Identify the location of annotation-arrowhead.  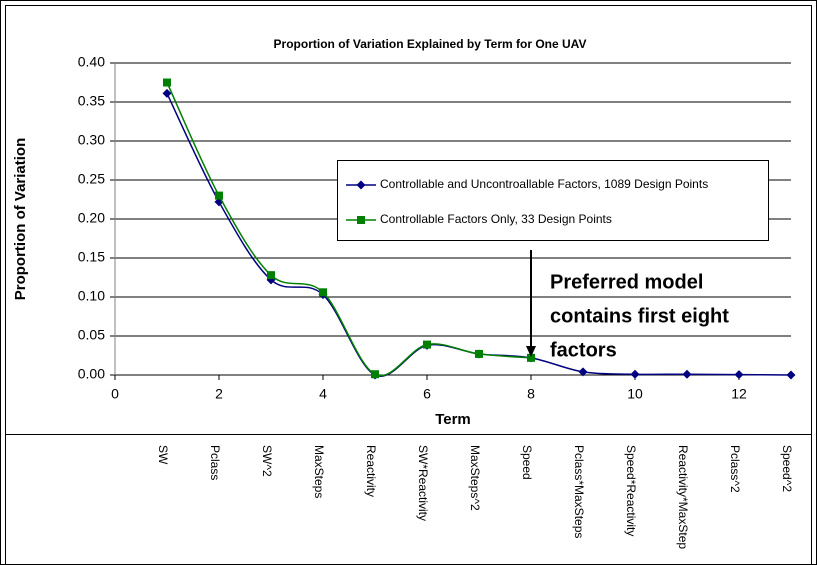
(531, 351).